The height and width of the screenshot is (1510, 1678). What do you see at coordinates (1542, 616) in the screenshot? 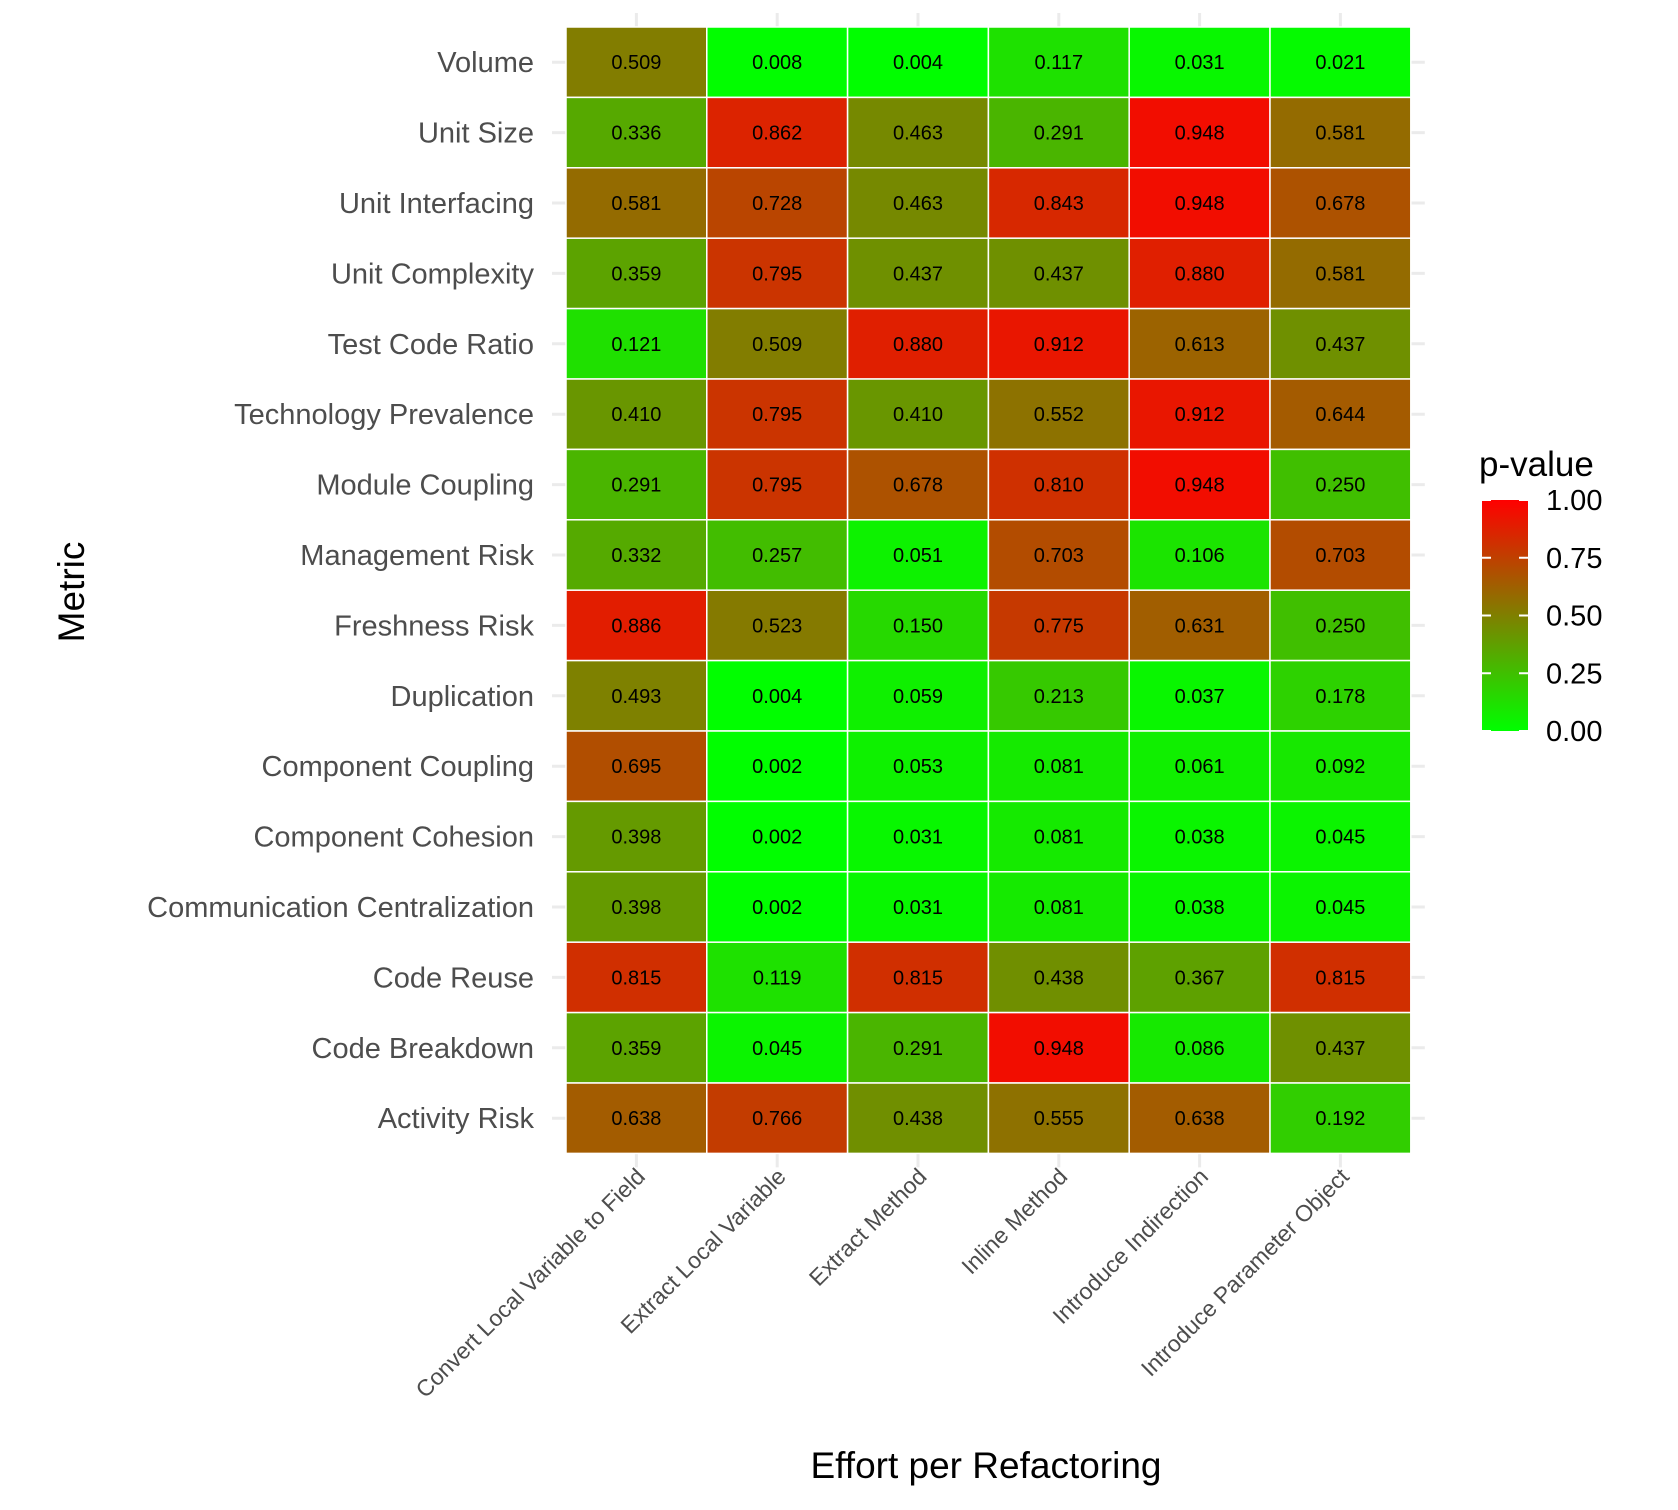
I see `legend-ticks: 1.00 0.75 0.50 0.25 0.00` at bounding box center [1542, 616].